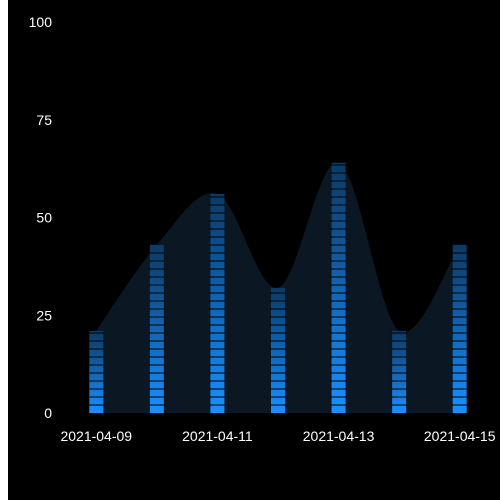 Image resolution: width=500 pixels, height=500 pixels. Describe the element at coordinates (277, 436) in the screenshot. I see `x-axis: 2021-04-09 2021-04-11 2021-04-13 2021-04-15` at that location.